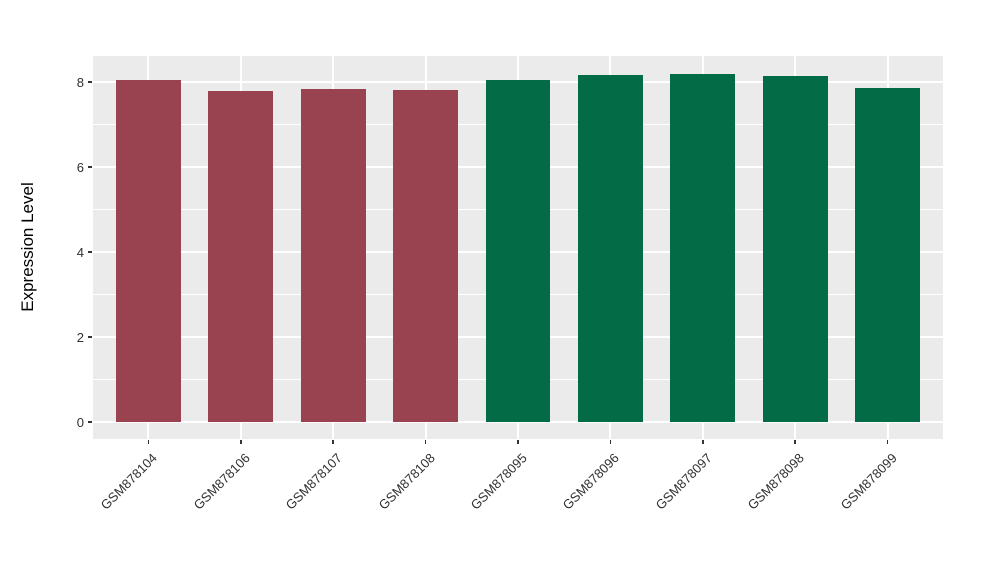 The width and height of the screenshot is (1000, 580). I want to click on x-tick-label: GSM878097, so click(683, 481).